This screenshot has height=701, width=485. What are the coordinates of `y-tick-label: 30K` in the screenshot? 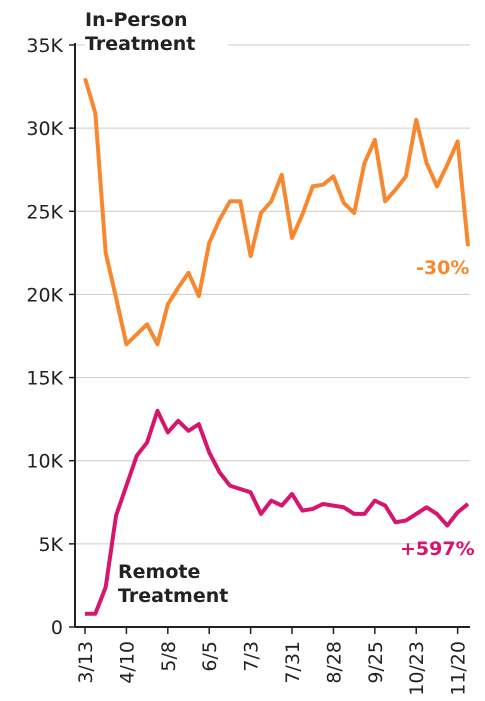 It's located at (44, 129).